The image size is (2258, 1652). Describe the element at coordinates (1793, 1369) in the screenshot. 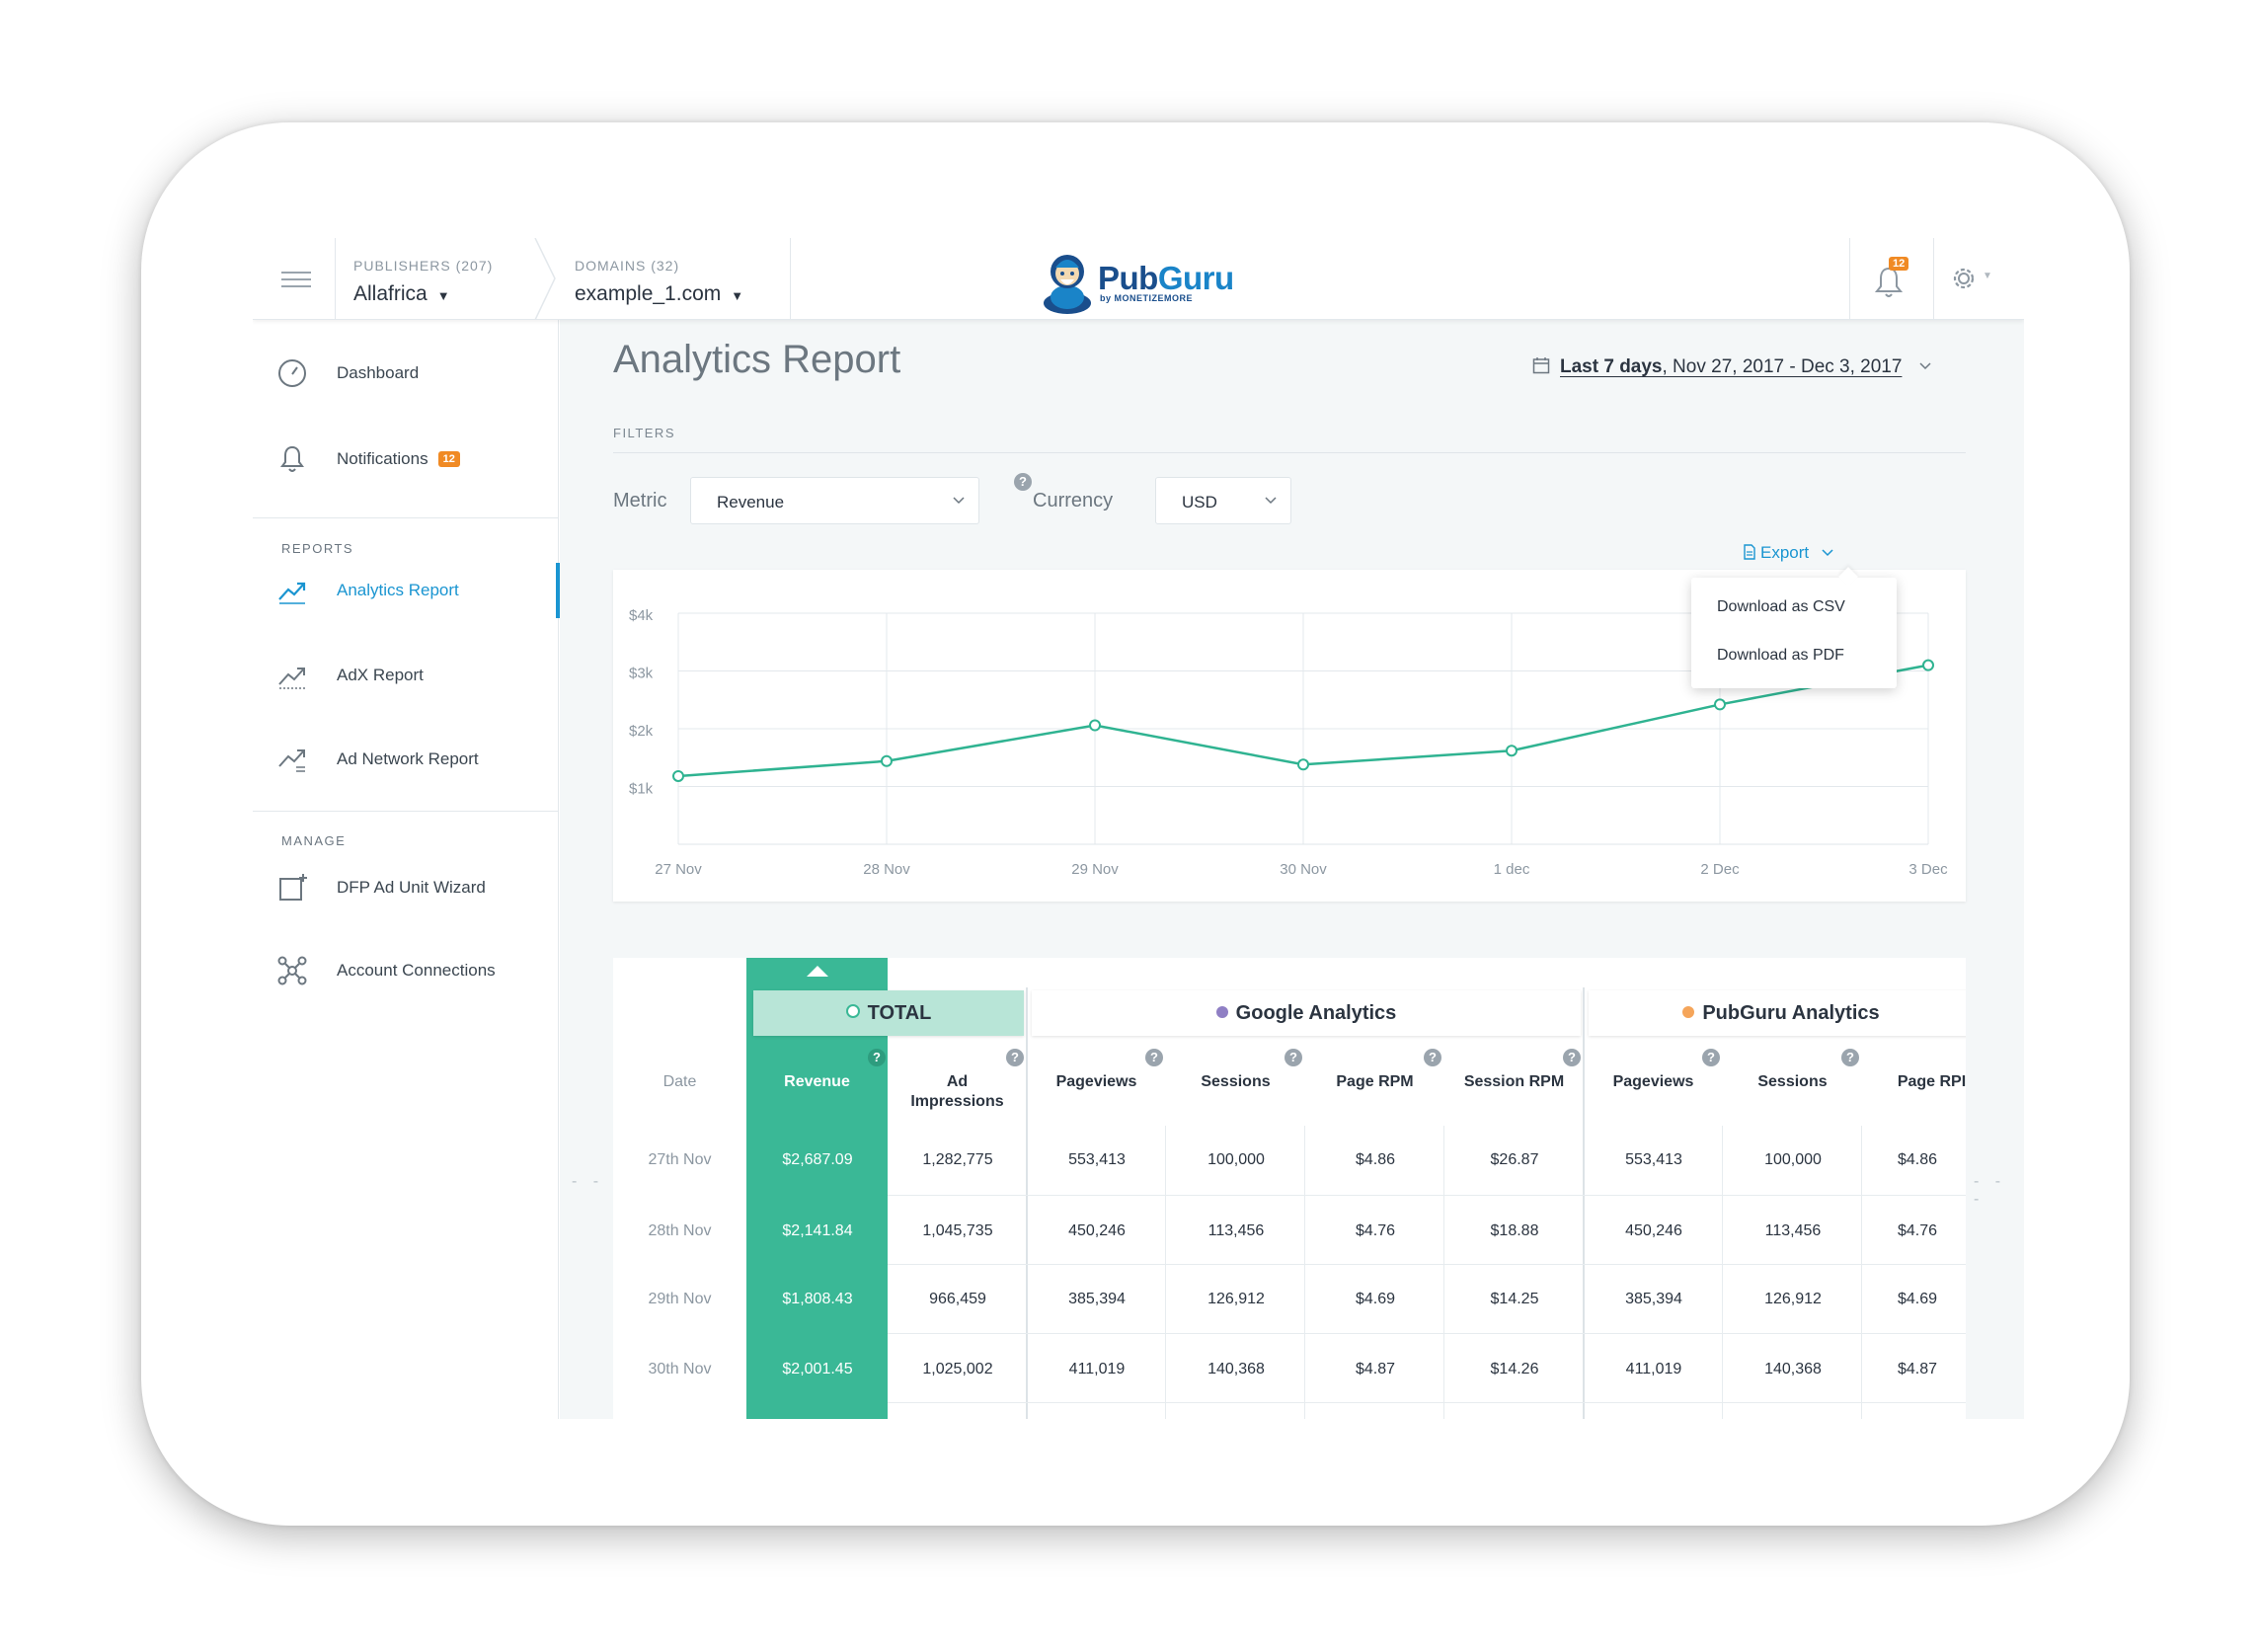

I see `cell-pg-sessions: 140,368` at that location.